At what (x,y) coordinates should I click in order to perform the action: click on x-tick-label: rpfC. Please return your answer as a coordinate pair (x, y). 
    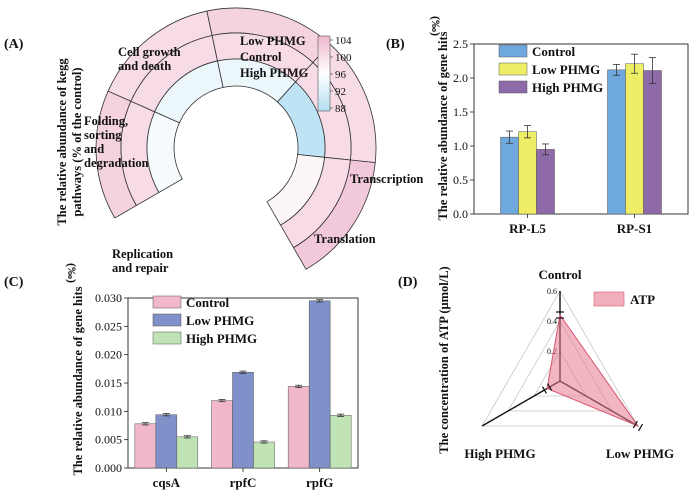
    Looking at the image, I should click on (243, 482).